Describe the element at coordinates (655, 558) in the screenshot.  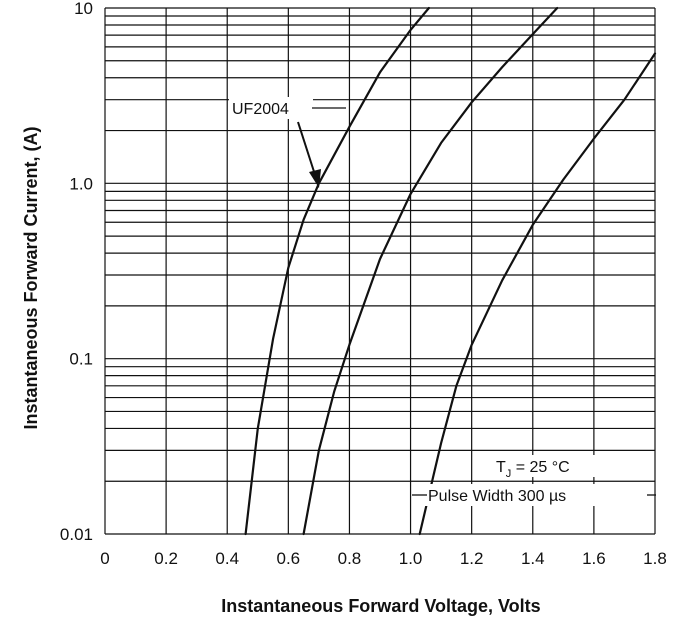
I see `x-tick-label: 1.8` at that location.